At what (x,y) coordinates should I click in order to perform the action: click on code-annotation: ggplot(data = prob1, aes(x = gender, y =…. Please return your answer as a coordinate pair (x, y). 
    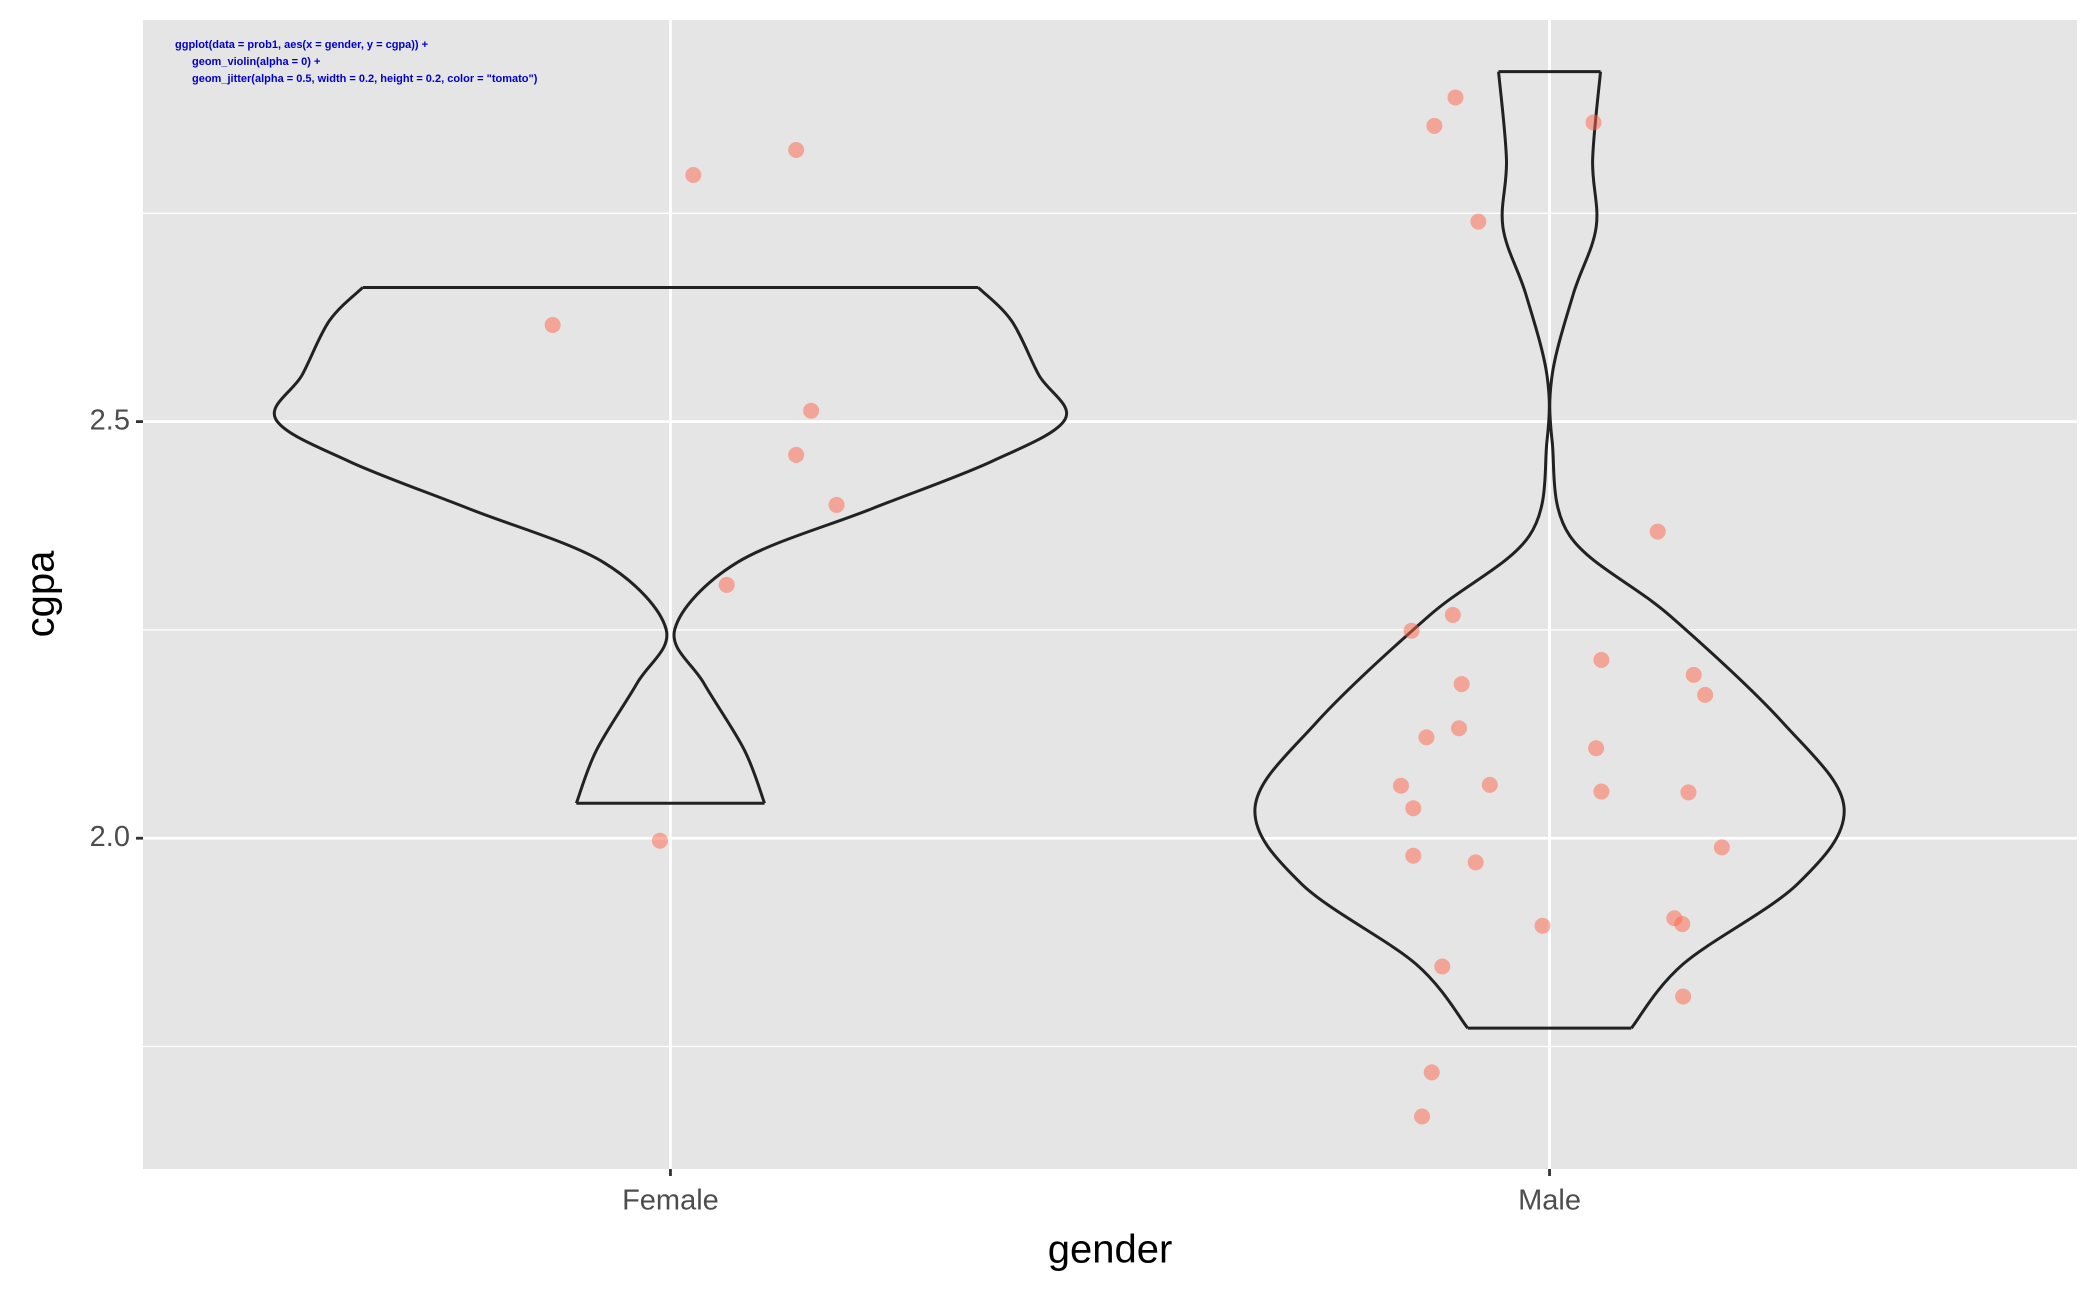
    Looking at the image, I should click on (301, 45).